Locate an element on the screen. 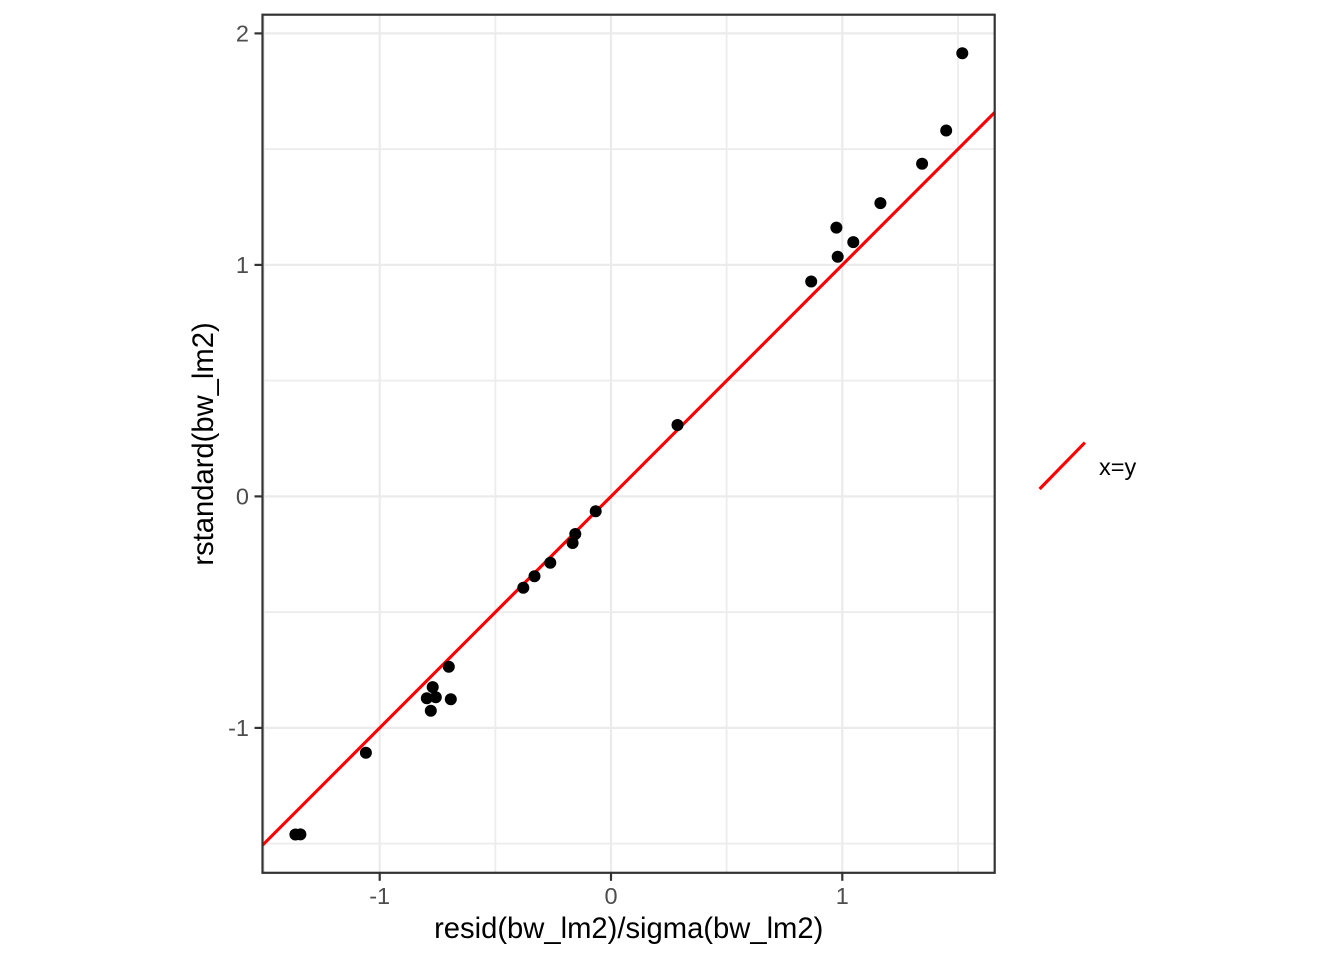  svg-text: 2 is located at coordinates (242, 33).